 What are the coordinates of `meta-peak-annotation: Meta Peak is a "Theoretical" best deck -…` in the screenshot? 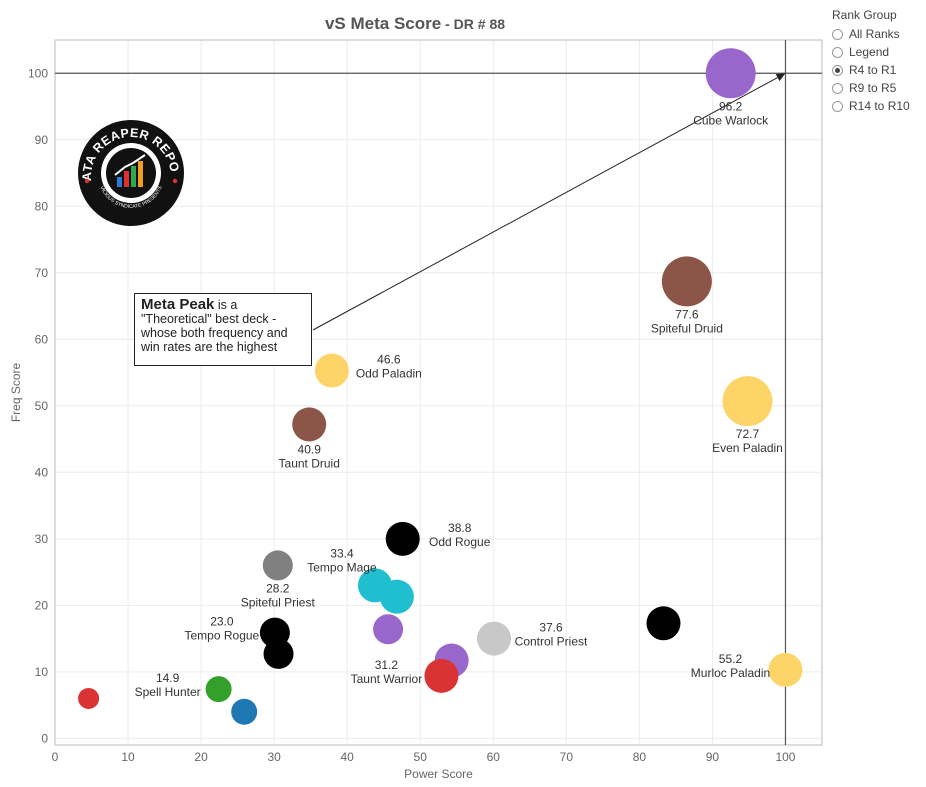 It's located at (223, 329).